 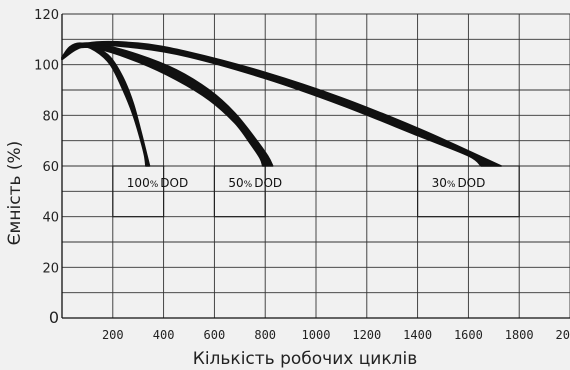 What do you see at coordinates (417, 335) in the screenshot?
I see `x-tick-label: 1400` at bounding box center [417, 335].